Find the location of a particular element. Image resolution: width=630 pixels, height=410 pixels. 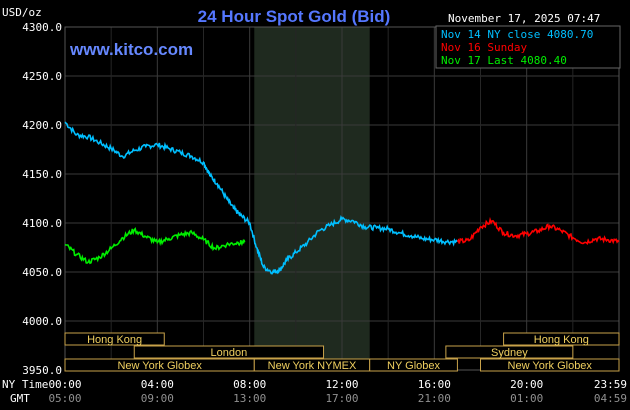

x-tick-label-ny: 04:00 is located at coordinates (157, 384).